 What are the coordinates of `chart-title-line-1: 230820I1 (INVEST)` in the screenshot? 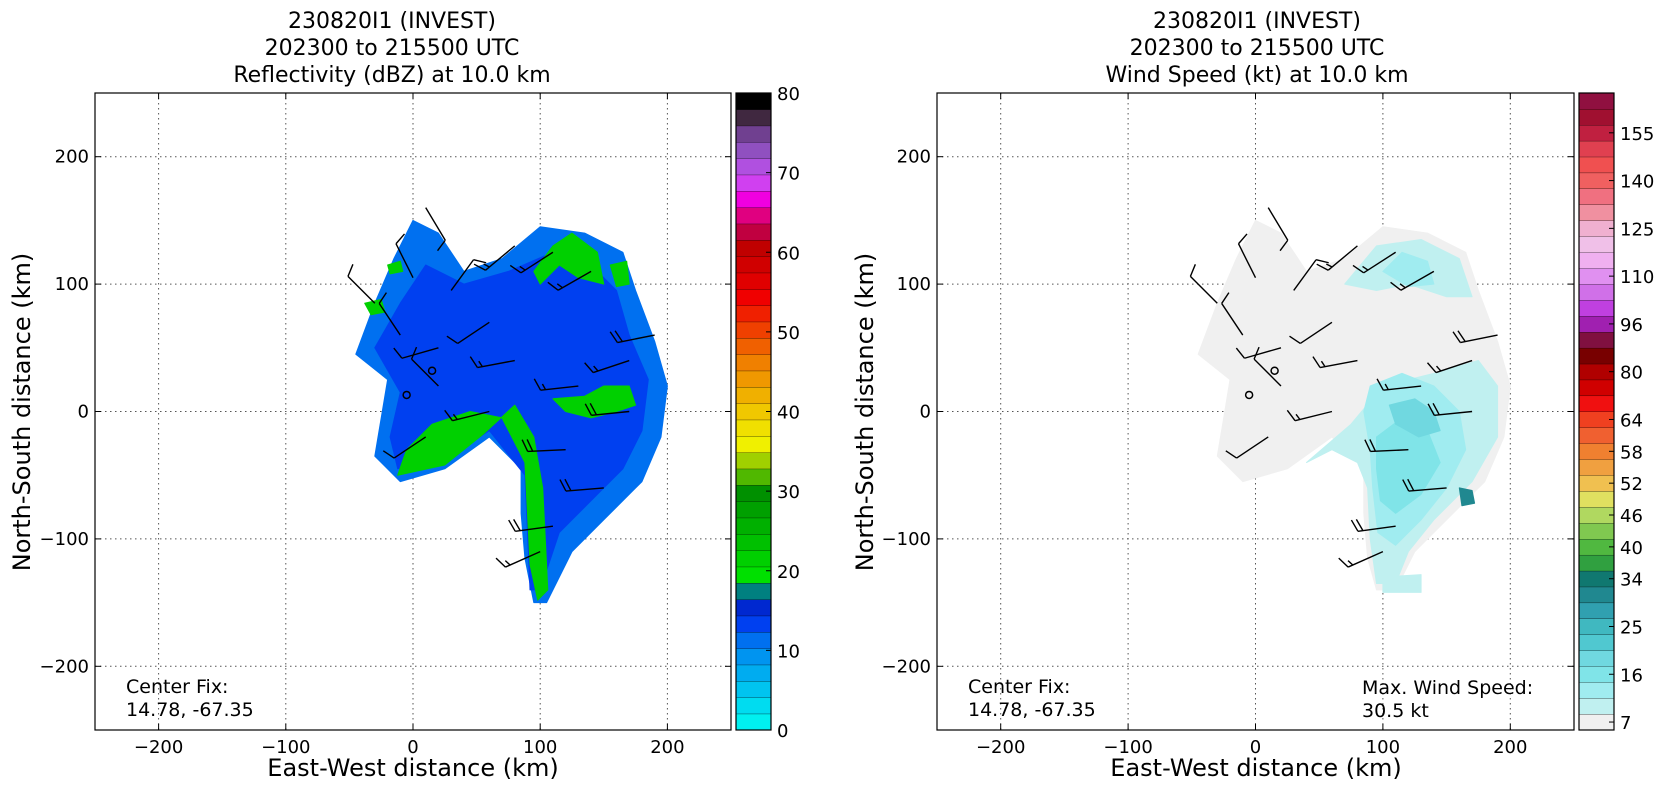 It's located at (1257, 21).